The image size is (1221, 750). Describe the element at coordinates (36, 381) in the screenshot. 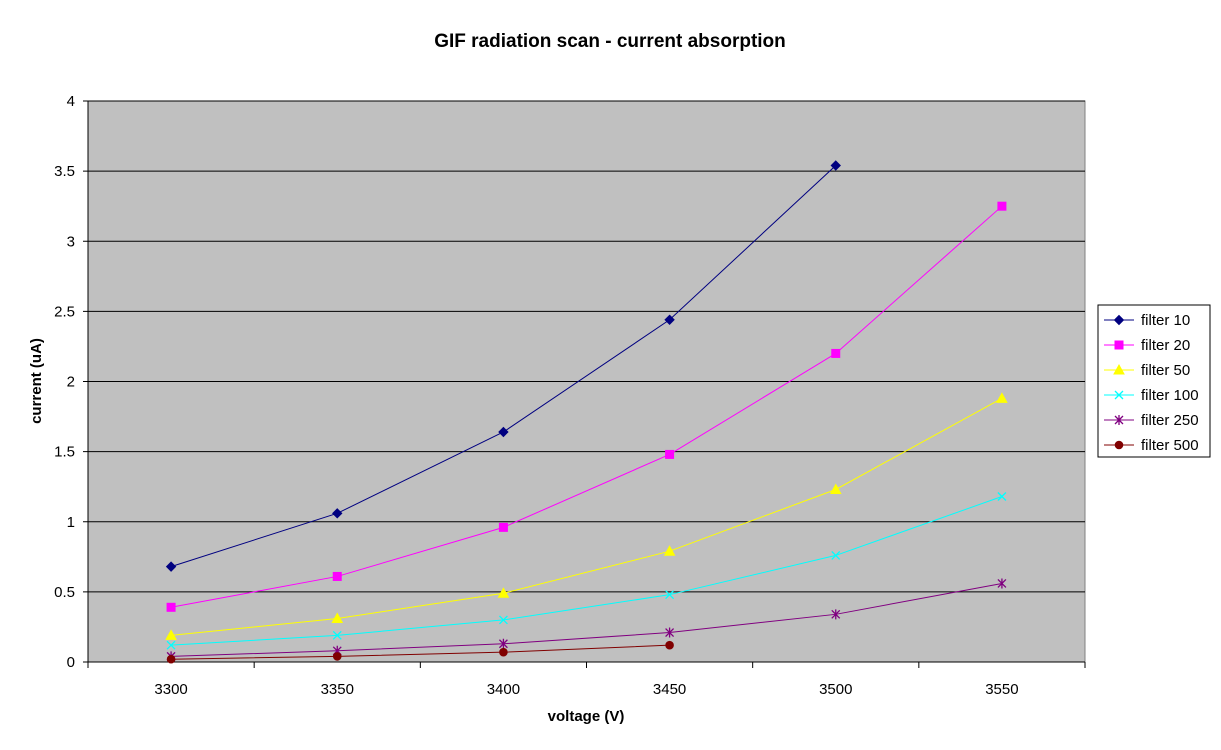

I see `y-axis-title: current (uA)` at that location.